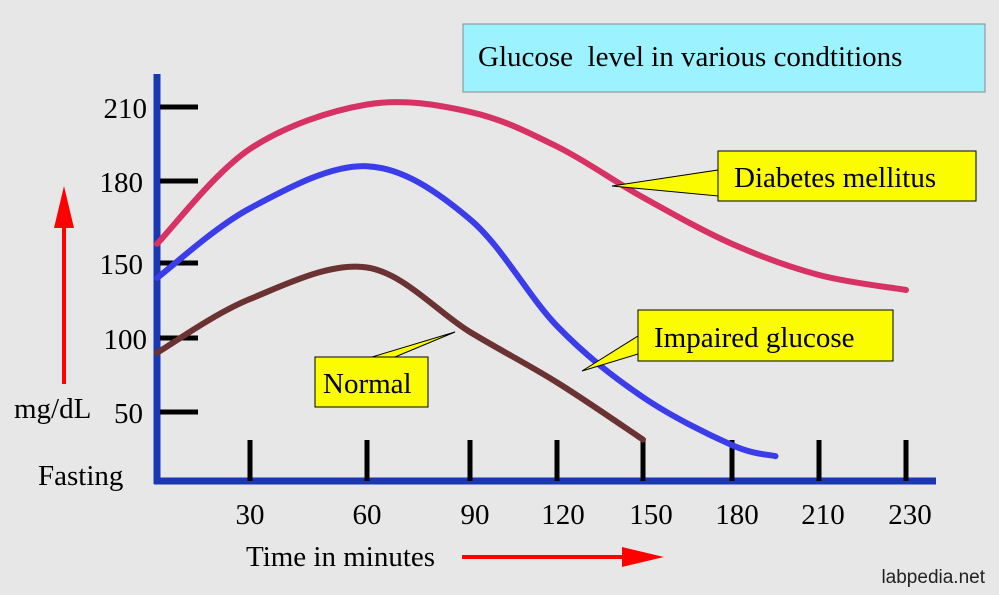 The height and width of the screenshot is (595, 999). Describe the element at coordinates (128, 414) in the screenshot. I see `y-tick-label-50: 50` at that location.